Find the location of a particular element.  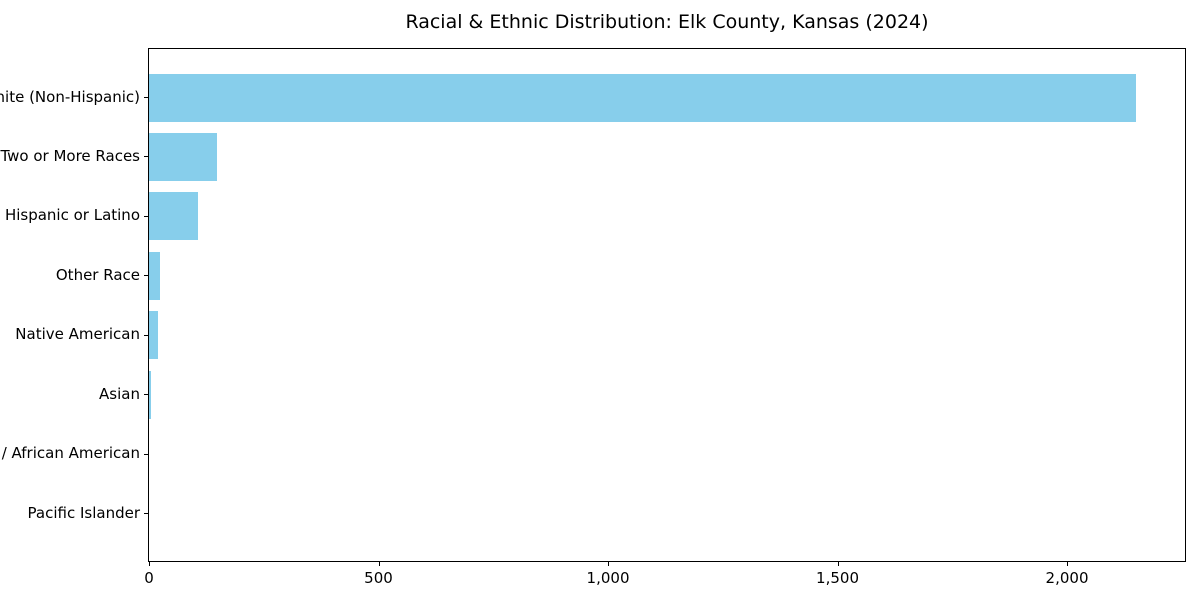

y-tick-label: Pacific Islander is located at coordinates (83, 512).